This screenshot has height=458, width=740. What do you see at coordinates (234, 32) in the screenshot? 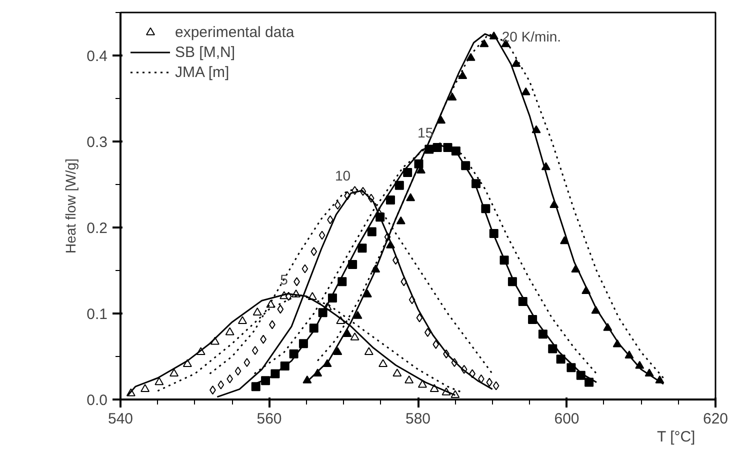
I see `legend-label: experimental data` at bounding box center [234, 32].